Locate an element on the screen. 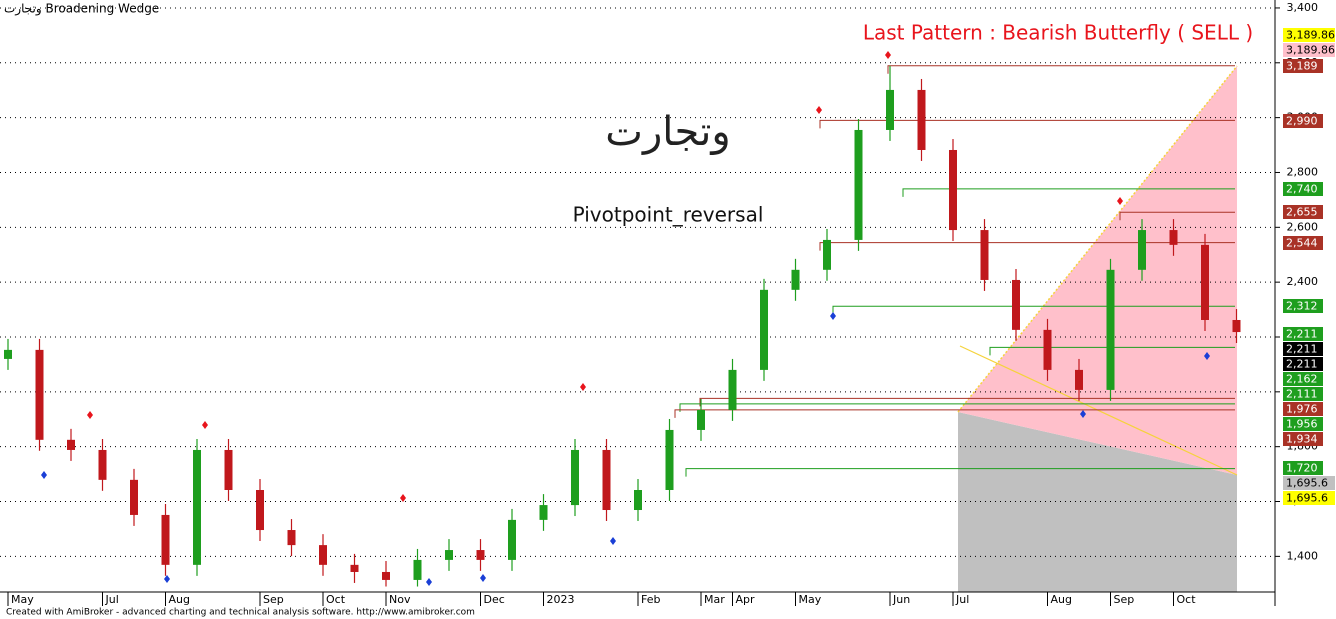 The width and height of the screenshot is (1336, 619). x-tick-label: Apr is located at coordinates (746, 599).